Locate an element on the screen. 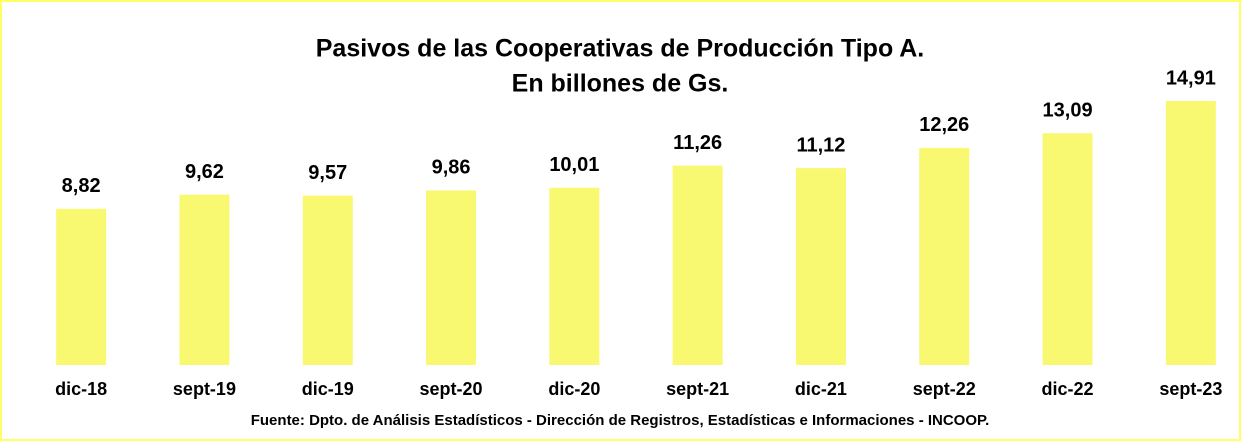 The image size is (1241, 441). x-tick-label: sept-22 is located at coordinates (944, 389).